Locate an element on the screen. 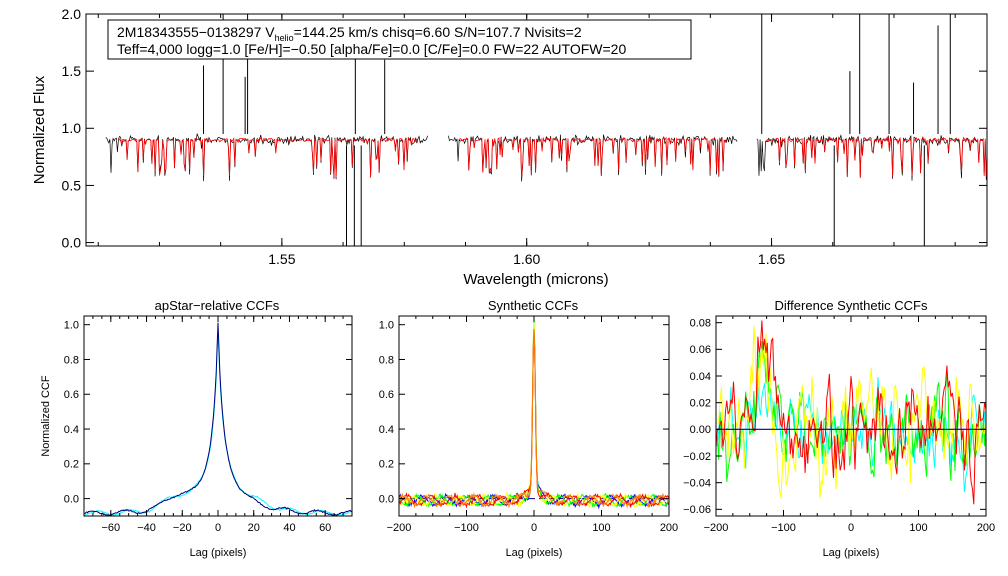 The width and height of the screenshot is (1008, 576). ccf-apstar-lines is located at coordinates (218, 419).